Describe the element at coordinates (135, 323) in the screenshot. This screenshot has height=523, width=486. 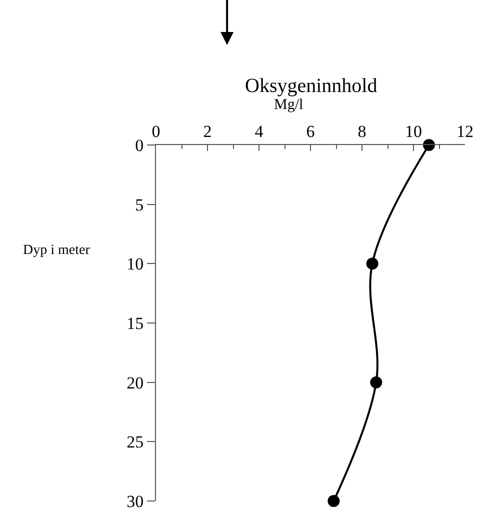
I see `y-tick-label: 15` at that location.